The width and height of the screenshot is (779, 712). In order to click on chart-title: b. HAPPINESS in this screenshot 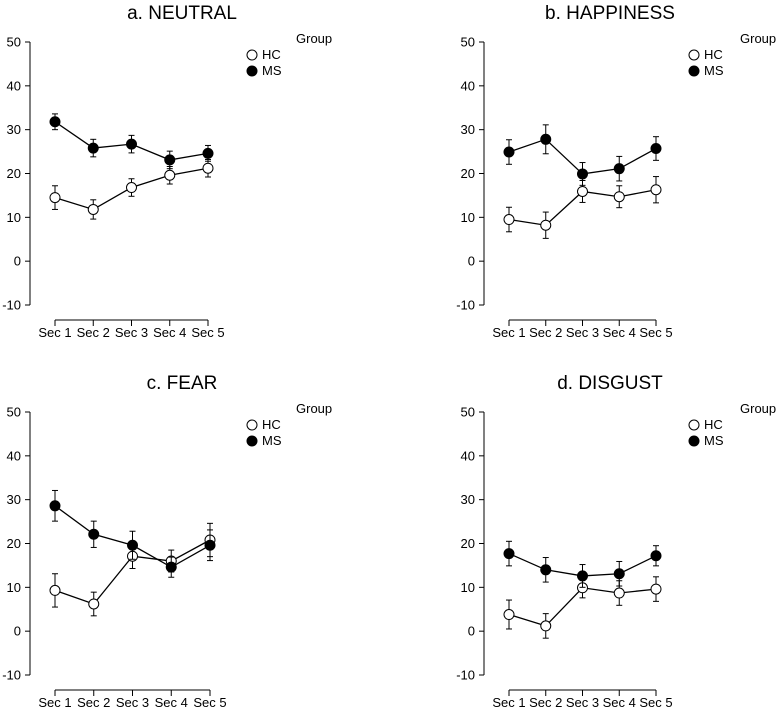, I will do `click(610, 13)`.